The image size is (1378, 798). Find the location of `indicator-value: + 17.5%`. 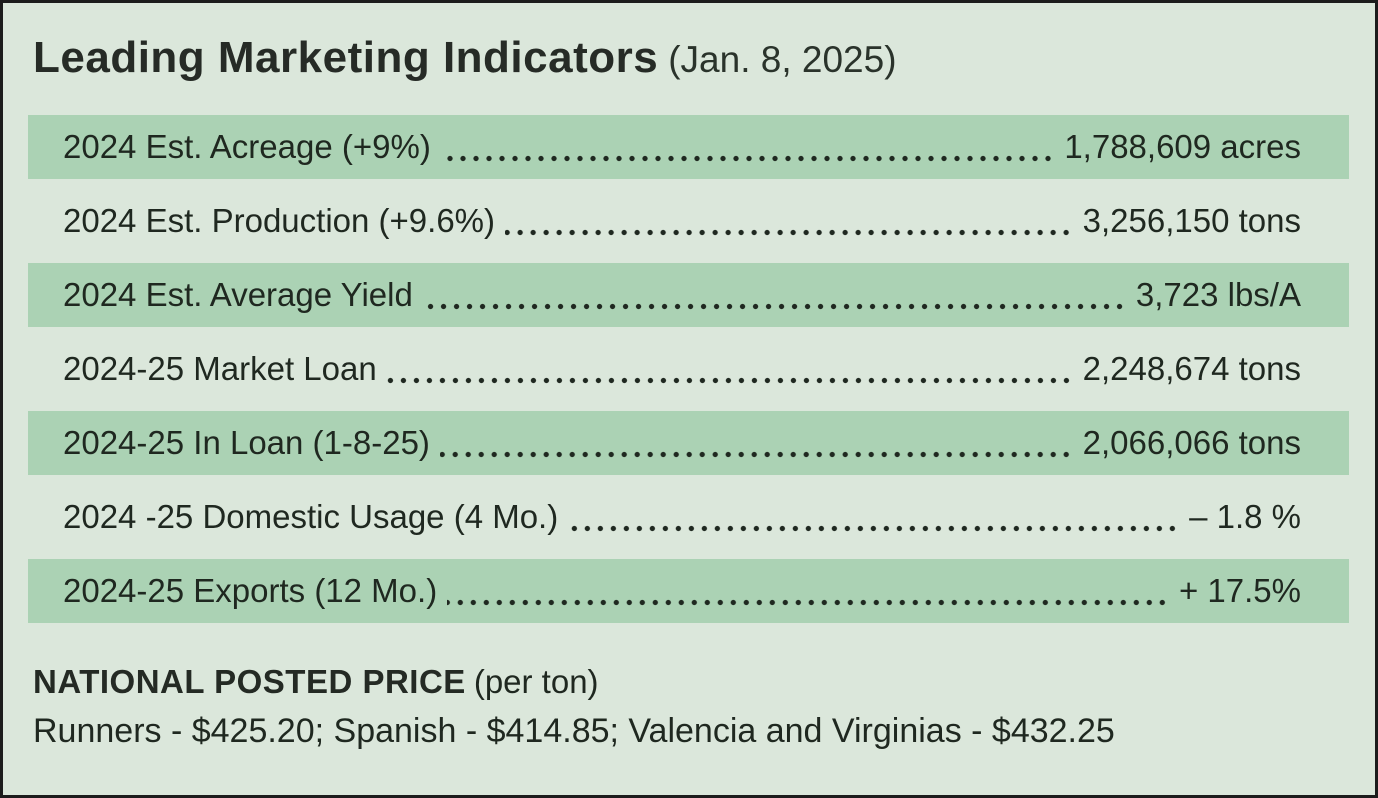

indicator-value: + 17.5% is located at coordinates (1239, 590).